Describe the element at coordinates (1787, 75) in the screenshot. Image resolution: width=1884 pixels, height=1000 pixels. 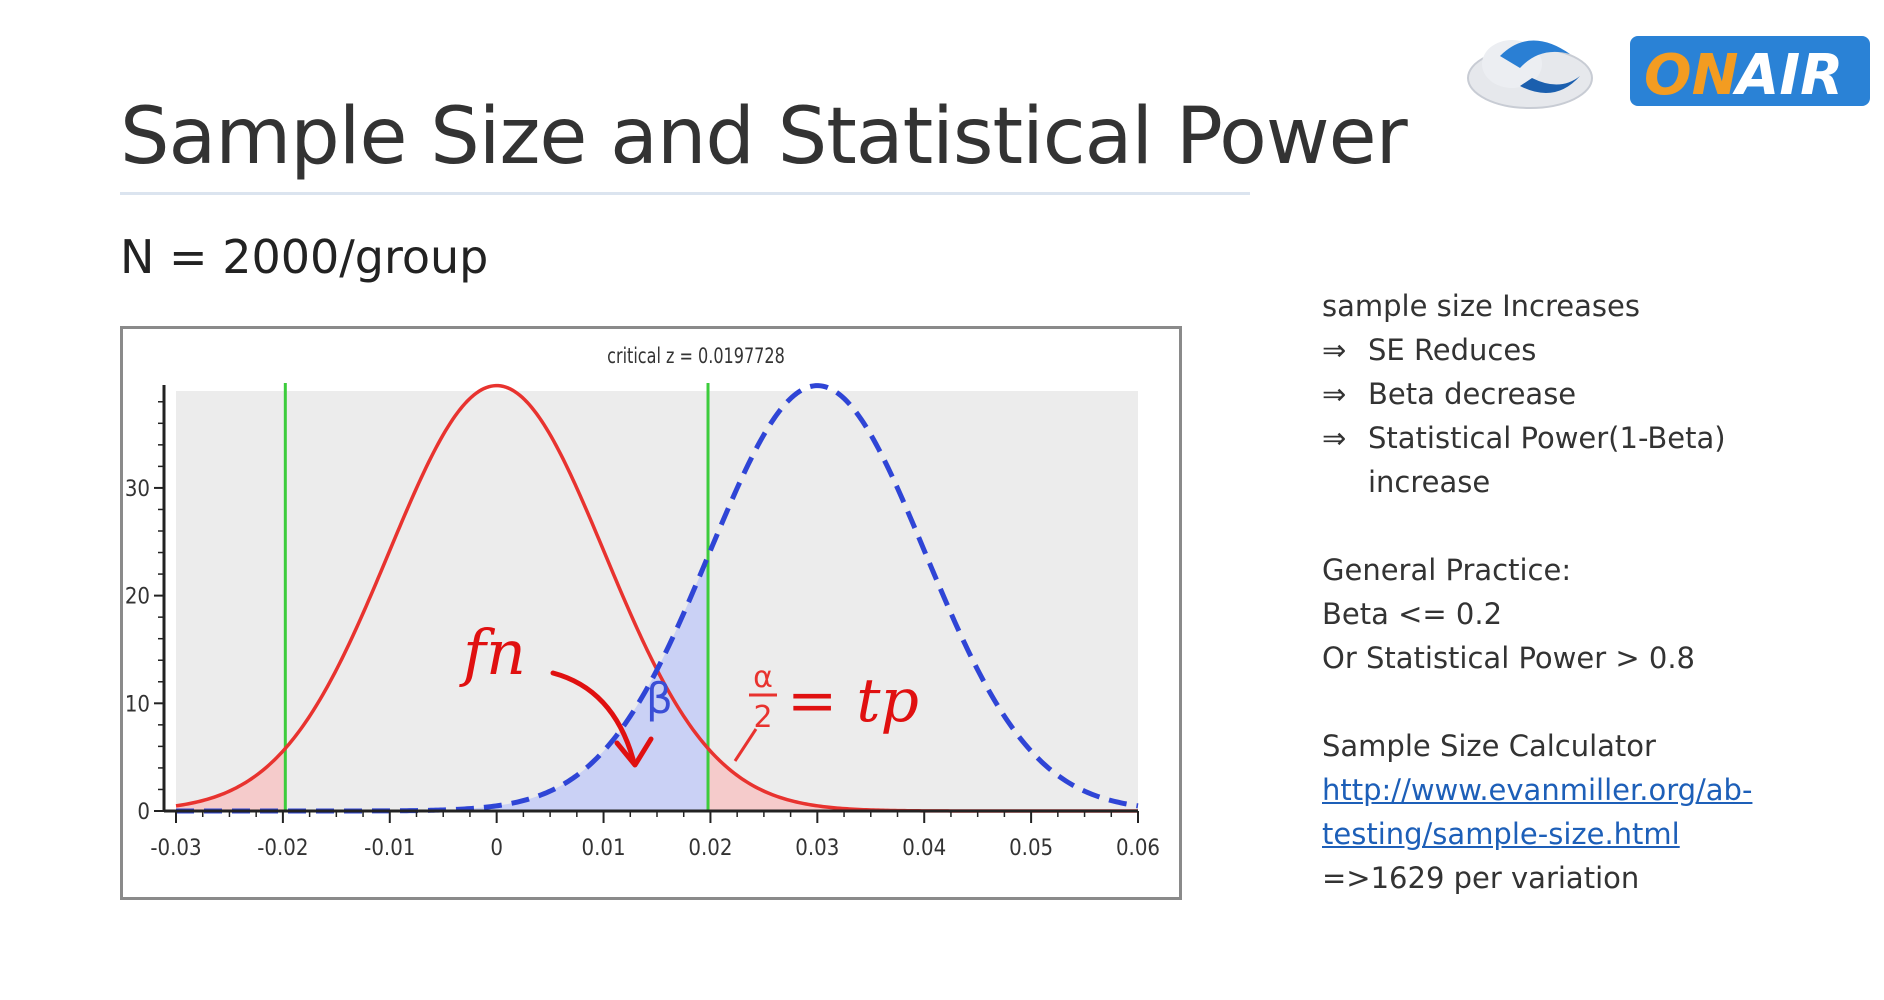
I see `logo-air-text: AIR` at that location.